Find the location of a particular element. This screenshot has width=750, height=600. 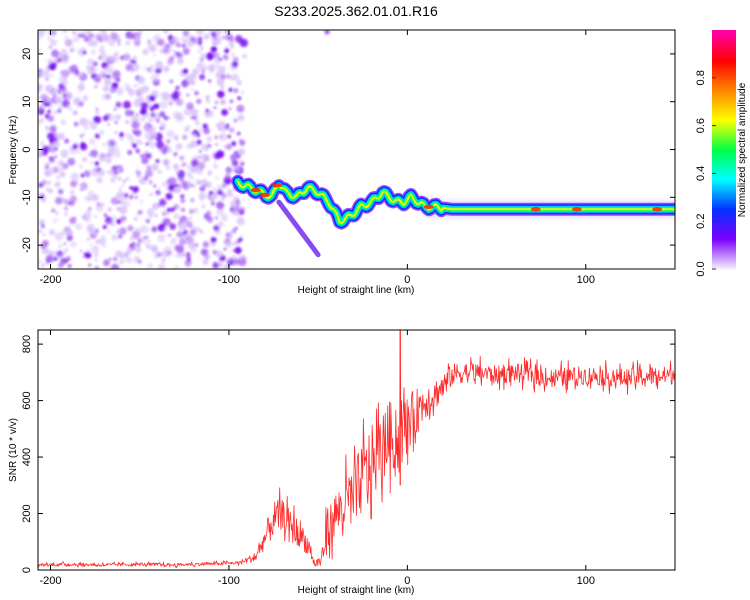

spectrogram-x-tick-label: 0 is located at coordinates (407, 280).